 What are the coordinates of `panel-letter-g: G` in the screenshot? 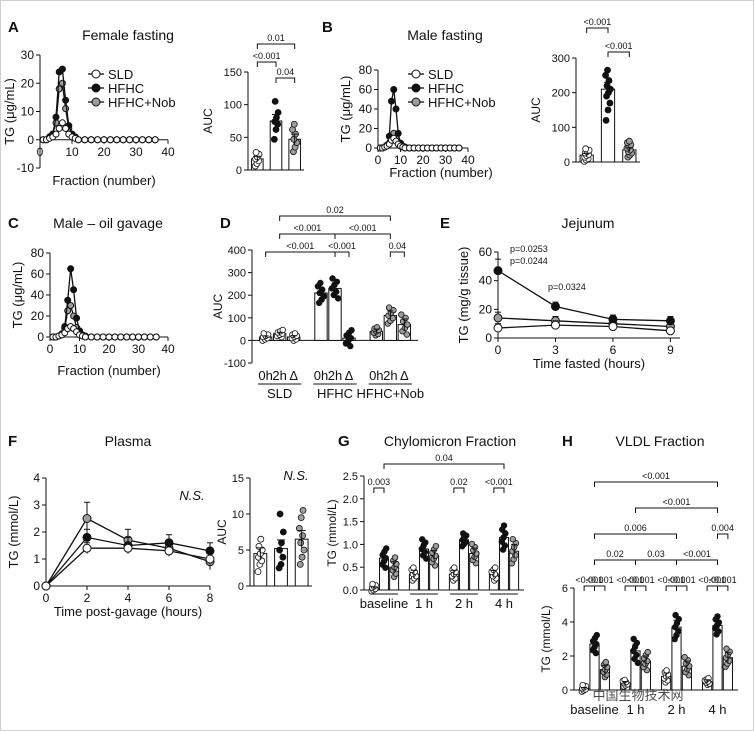 It's located at (344, 441).